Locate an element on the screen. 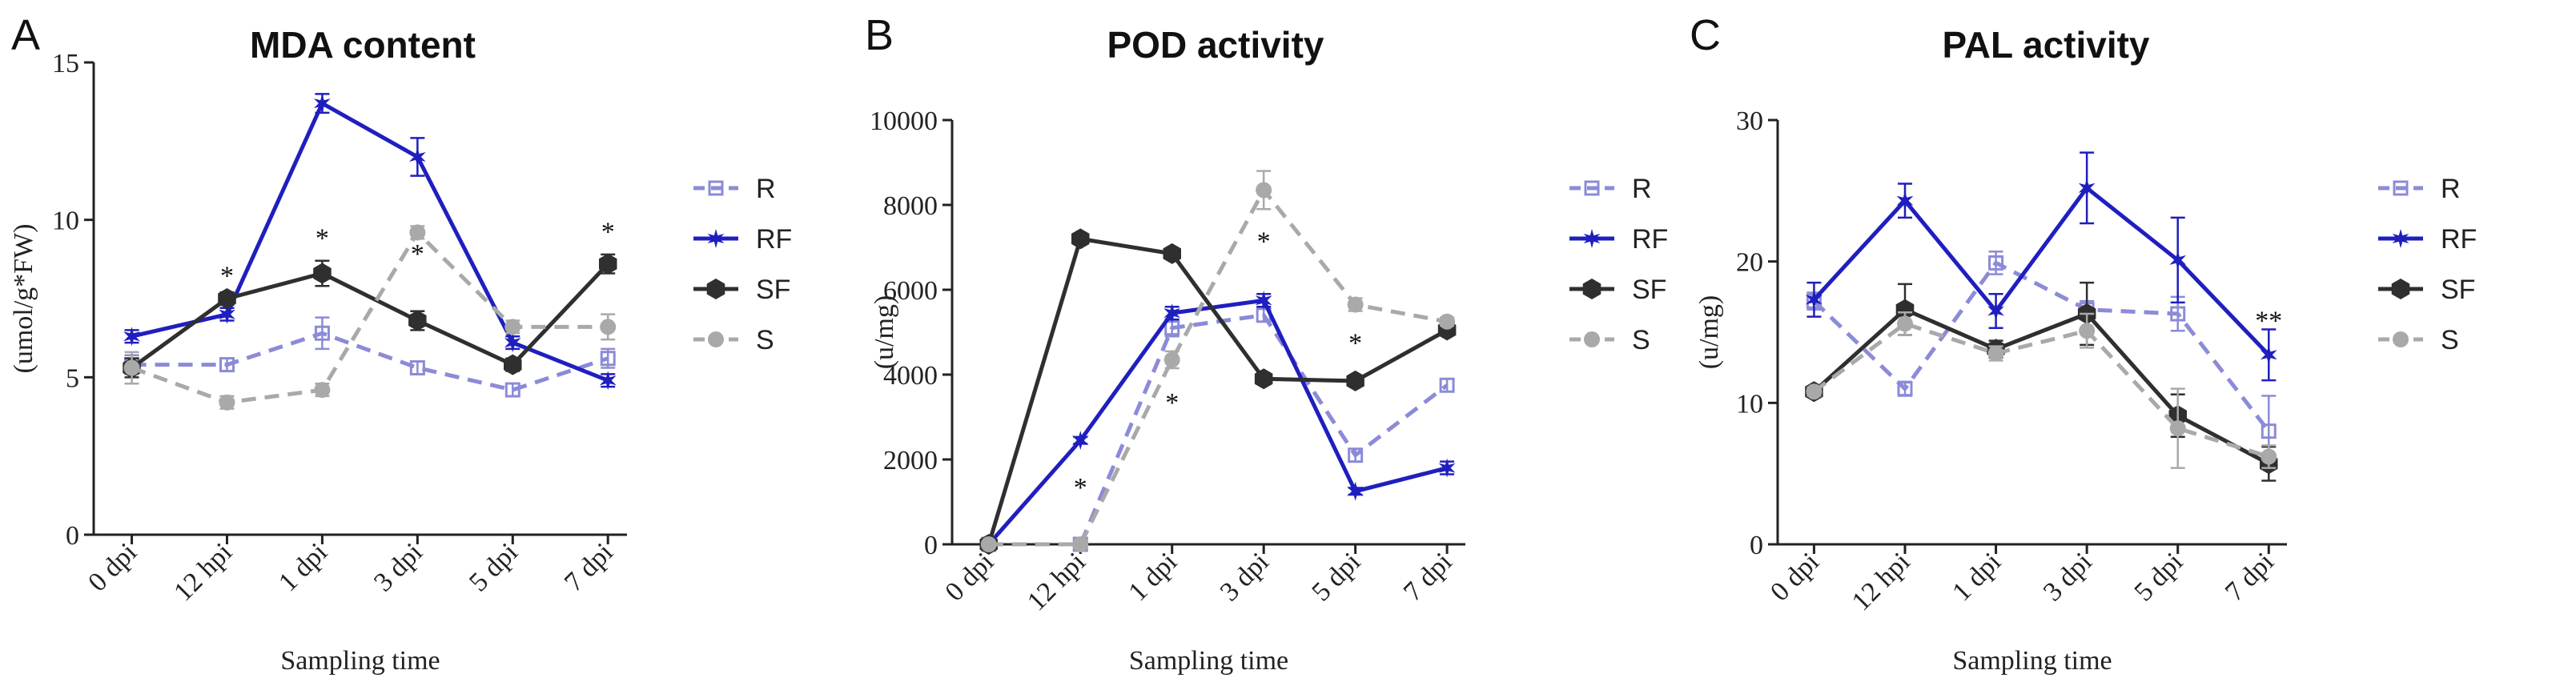 The width and height of the screenshot is (2576, 690). y-tick-label: 6000 is located at coordinates (910, 291).